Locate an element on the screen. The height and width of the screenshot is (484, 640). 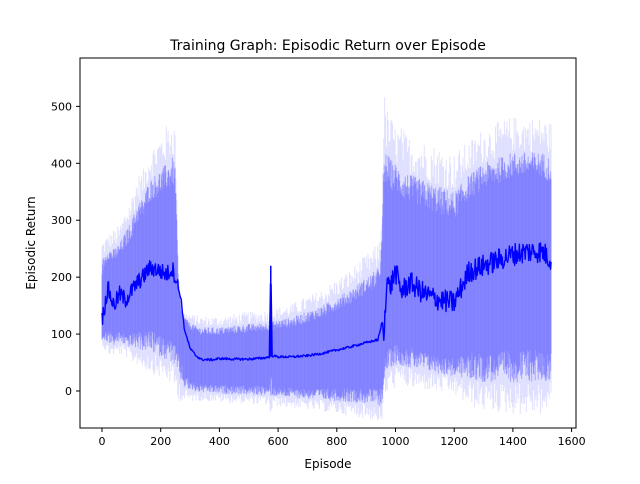
x-tick-label: 200 is located at coordinates (160, 441).